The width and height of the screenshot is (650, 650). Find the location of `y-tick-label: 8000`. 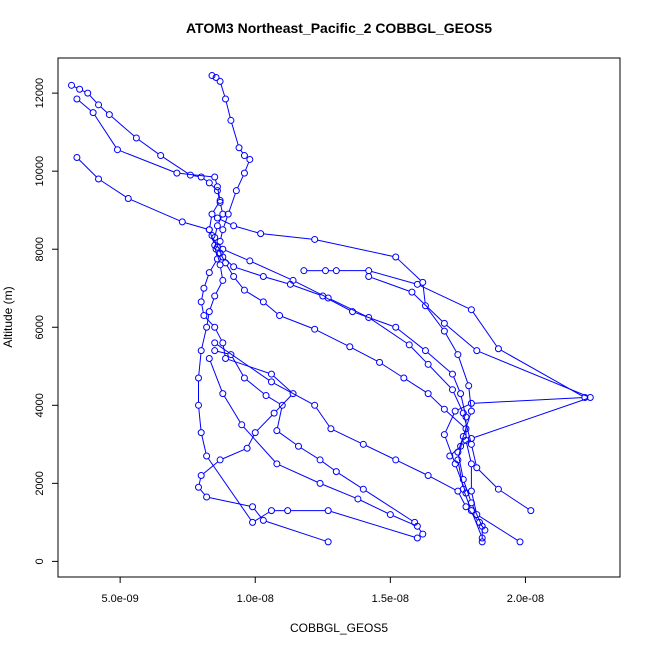

y-tick-label: 8000 is located at coordinates (40, 249).